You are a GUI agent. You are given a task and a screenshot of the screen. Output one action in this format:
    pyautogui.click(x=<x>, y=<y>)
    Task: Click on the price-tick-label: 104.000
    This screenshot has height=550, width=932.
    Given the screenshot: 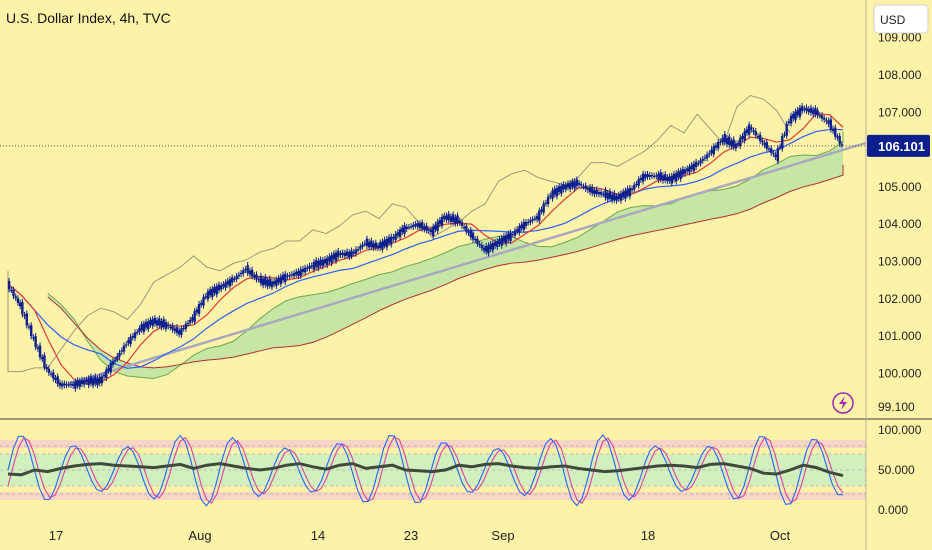 What is the action you would take?
    pyautogui.click(x=900, y=224)
    